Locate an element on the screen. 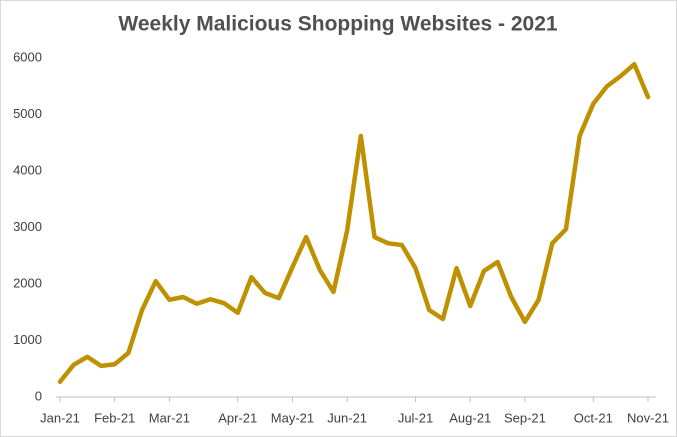 The width and height of the screenshot is (677, 437). y-tick-label: 4000 is located at coordinates (27, 169).